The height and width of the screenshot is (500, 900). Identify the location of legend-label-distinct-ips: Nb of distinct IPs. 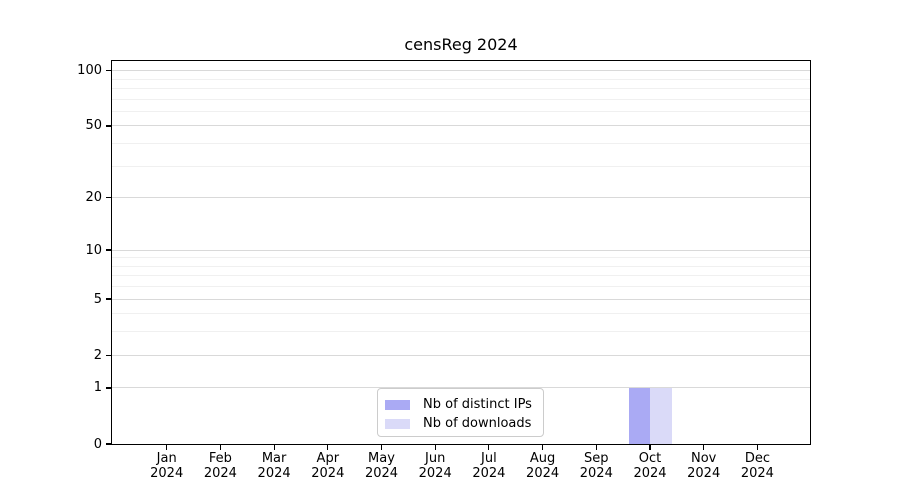
(477, 404).